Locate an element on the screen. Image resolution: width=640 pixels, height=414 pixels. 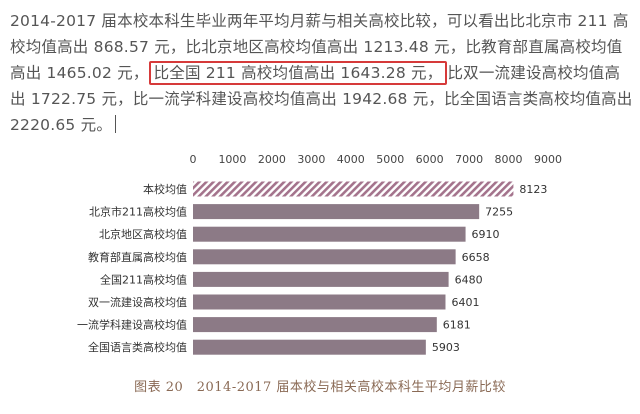
category-label: 本校均值 is located at coordinates (165, 189).